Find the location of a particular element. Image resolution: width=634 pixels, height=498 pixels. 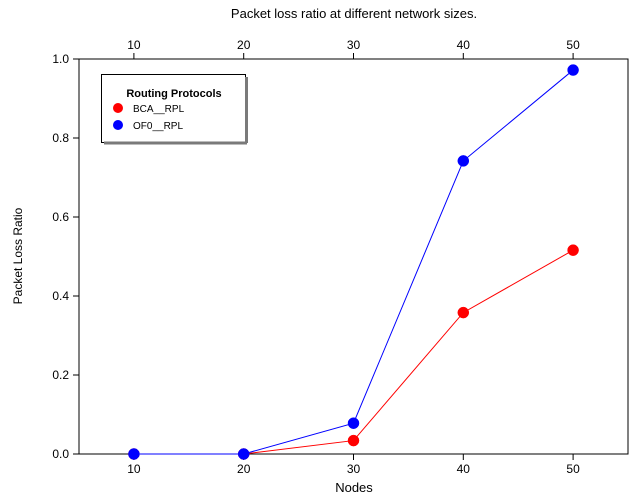

y-tick-label: 0.6 is located at coordinates (60, 217).